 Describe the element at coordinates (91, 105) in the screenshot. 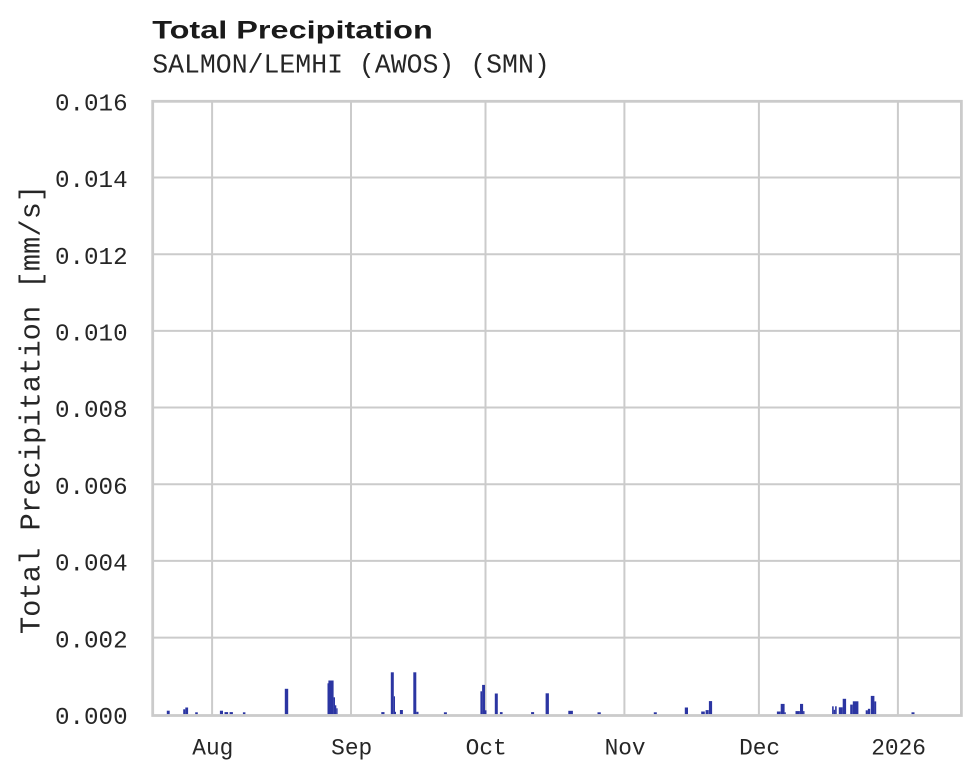

I see `svg-text: 0.016` at that location.